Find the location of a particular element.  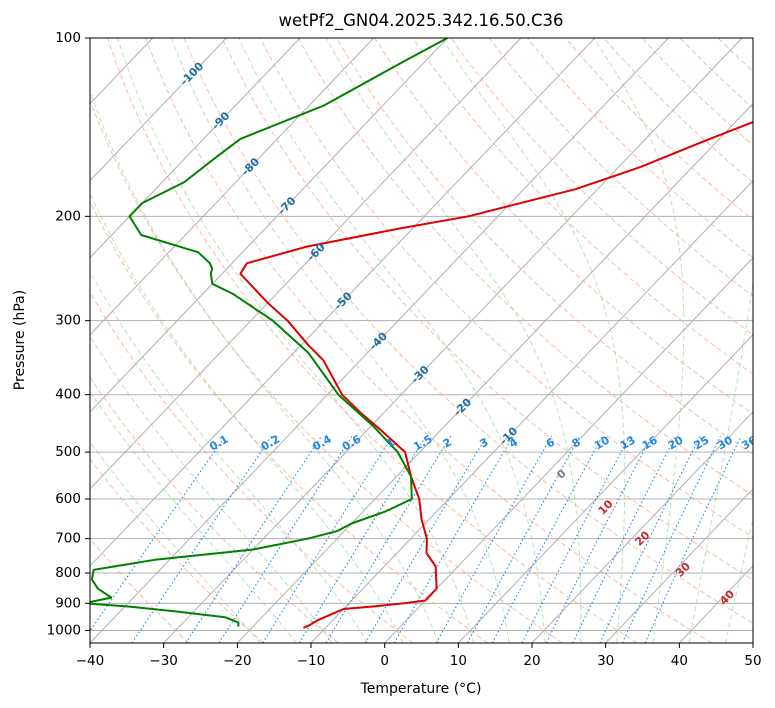

x-tick-label: 30 is located at coordinates (605, 661).